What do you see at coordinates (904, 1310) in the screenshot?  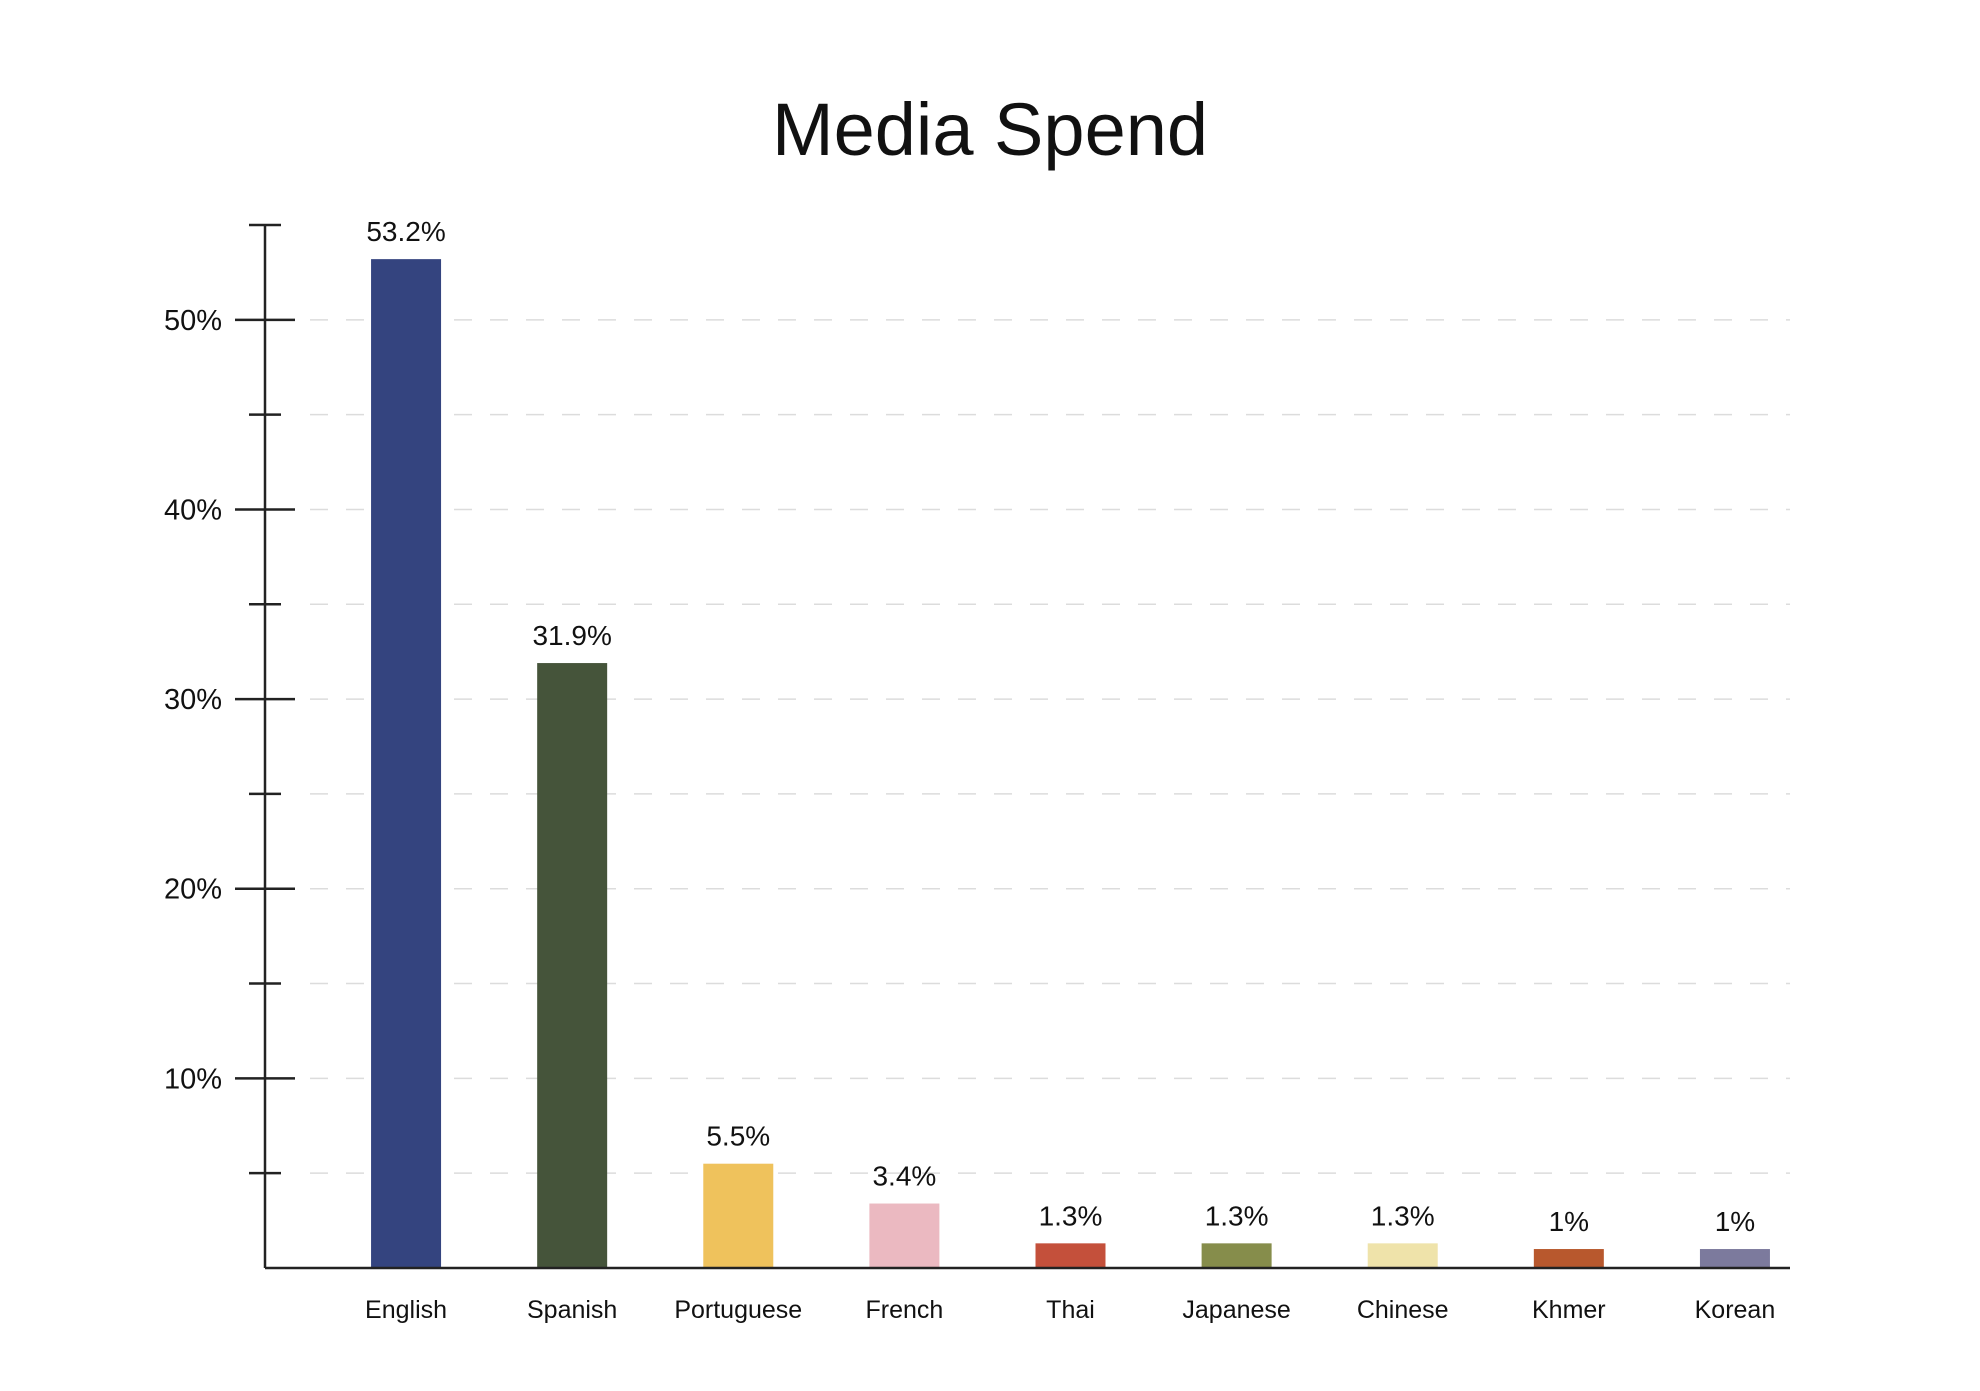 I see `category-label: French` at bounding box center [904, 1310].